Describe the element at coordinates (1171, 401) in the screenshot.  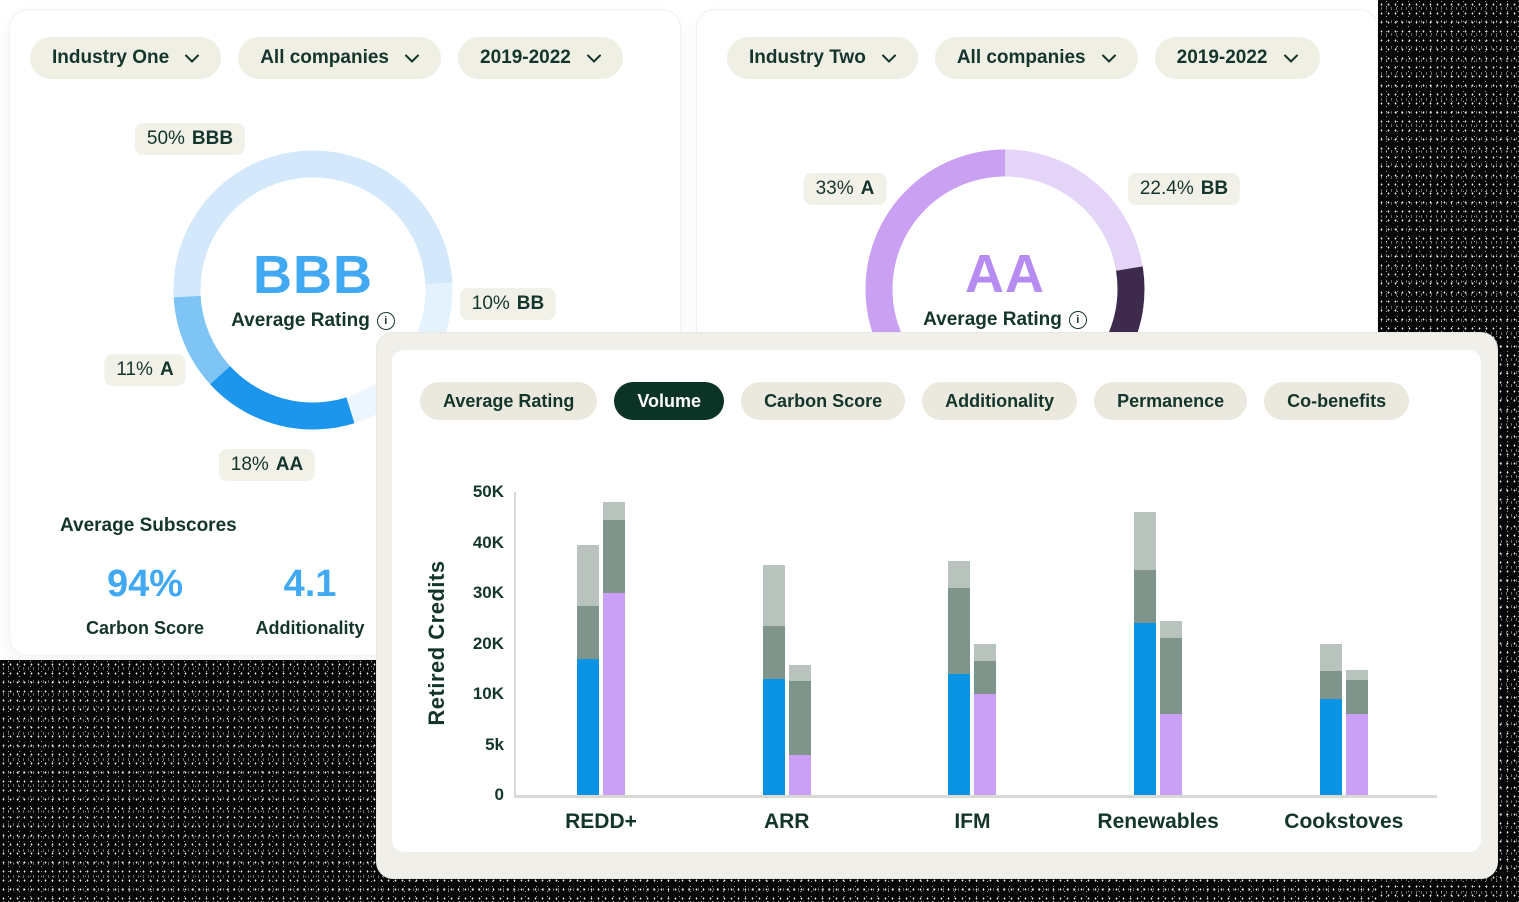
I see `tab-permanence: Permanence` at that location.